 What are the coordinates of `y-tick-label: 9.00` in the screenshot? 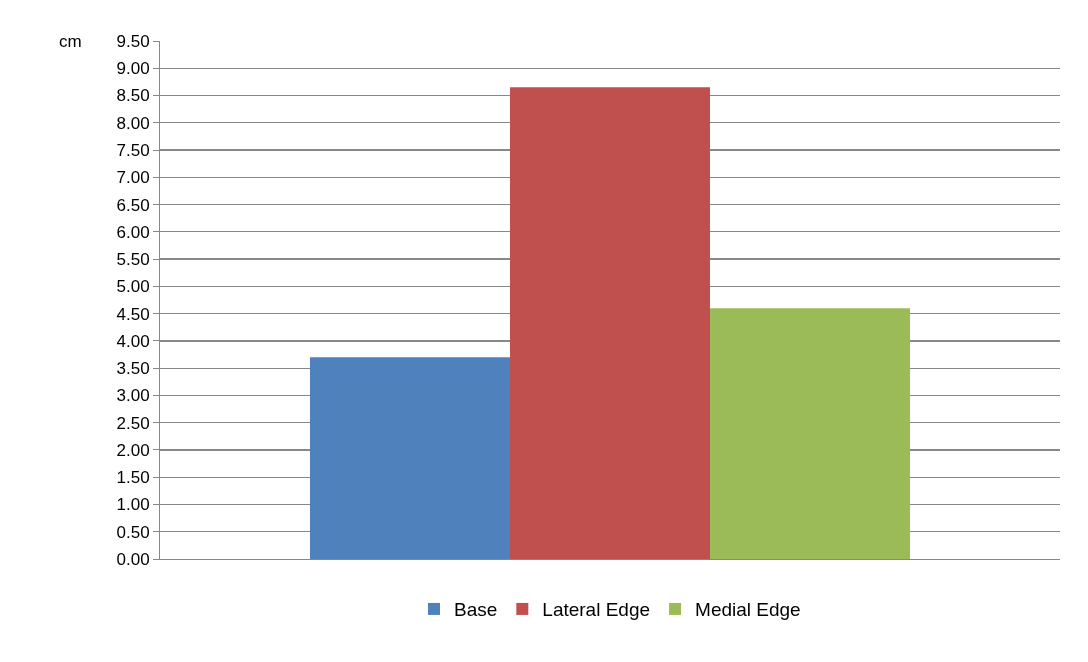 It's located at (133, 69).